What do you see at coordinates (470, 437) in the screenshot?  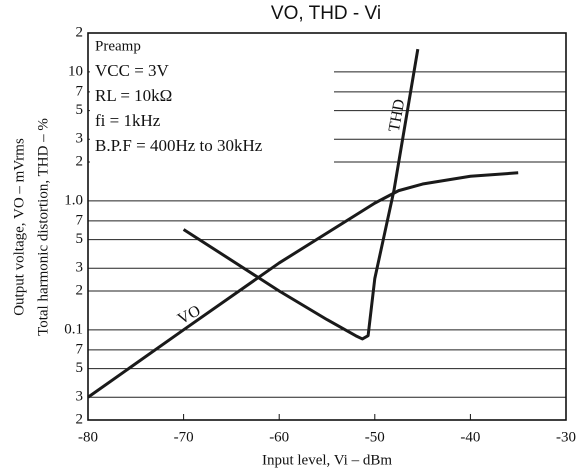 I see `x-tick-label: -40` at bounding box center [470, 437].